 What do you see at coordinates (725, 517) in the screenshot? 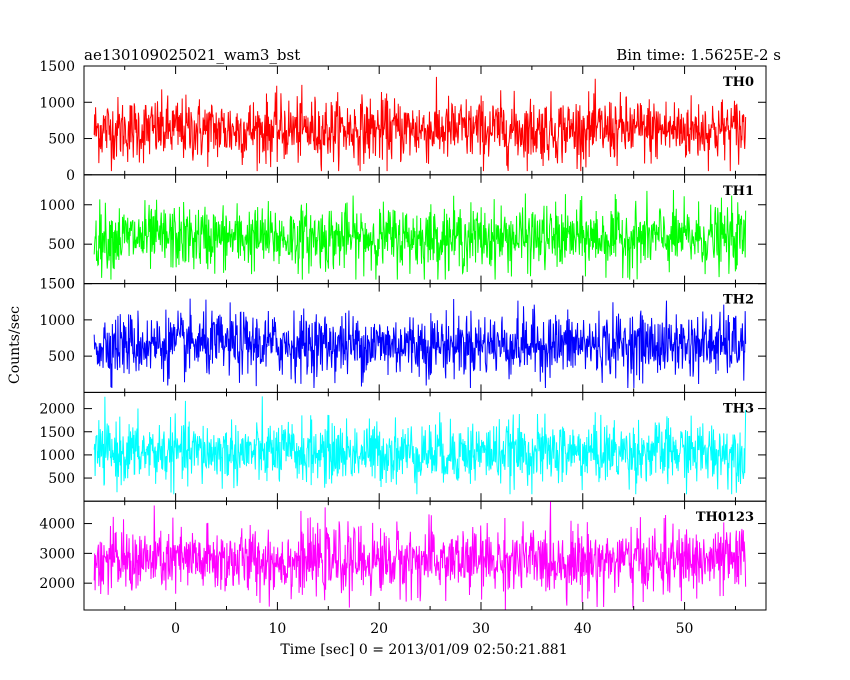
I see `series-label-th0123: TH0123` at bounding box center [725, 517].